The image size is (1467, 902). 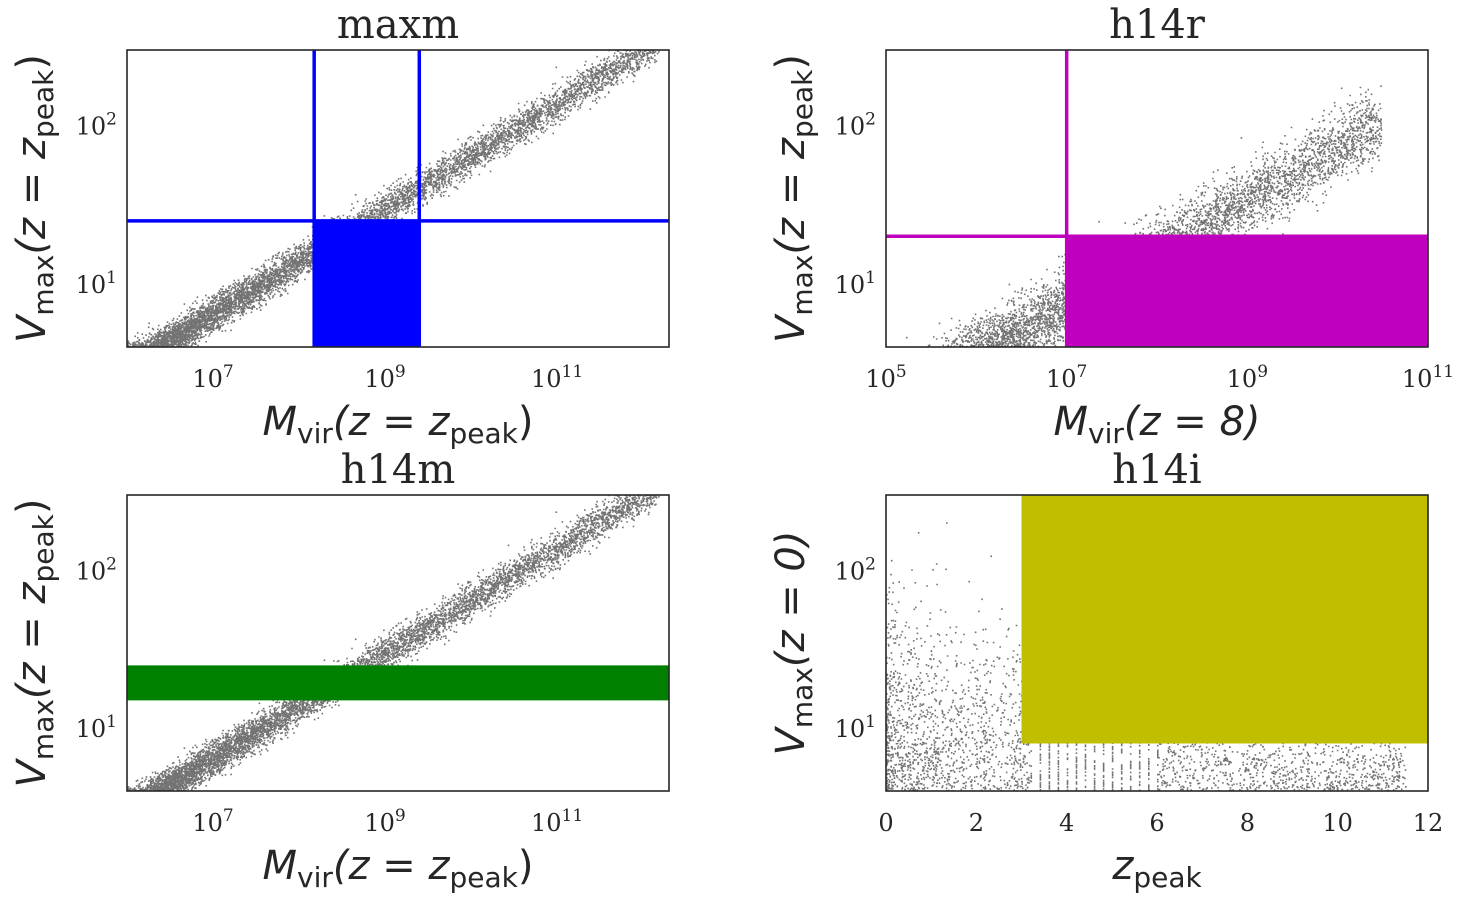 What do you see at coordinates (1337, 823) in the screenshot?
I see `x-tick-label: 10` at bounding box center [1337, 823].